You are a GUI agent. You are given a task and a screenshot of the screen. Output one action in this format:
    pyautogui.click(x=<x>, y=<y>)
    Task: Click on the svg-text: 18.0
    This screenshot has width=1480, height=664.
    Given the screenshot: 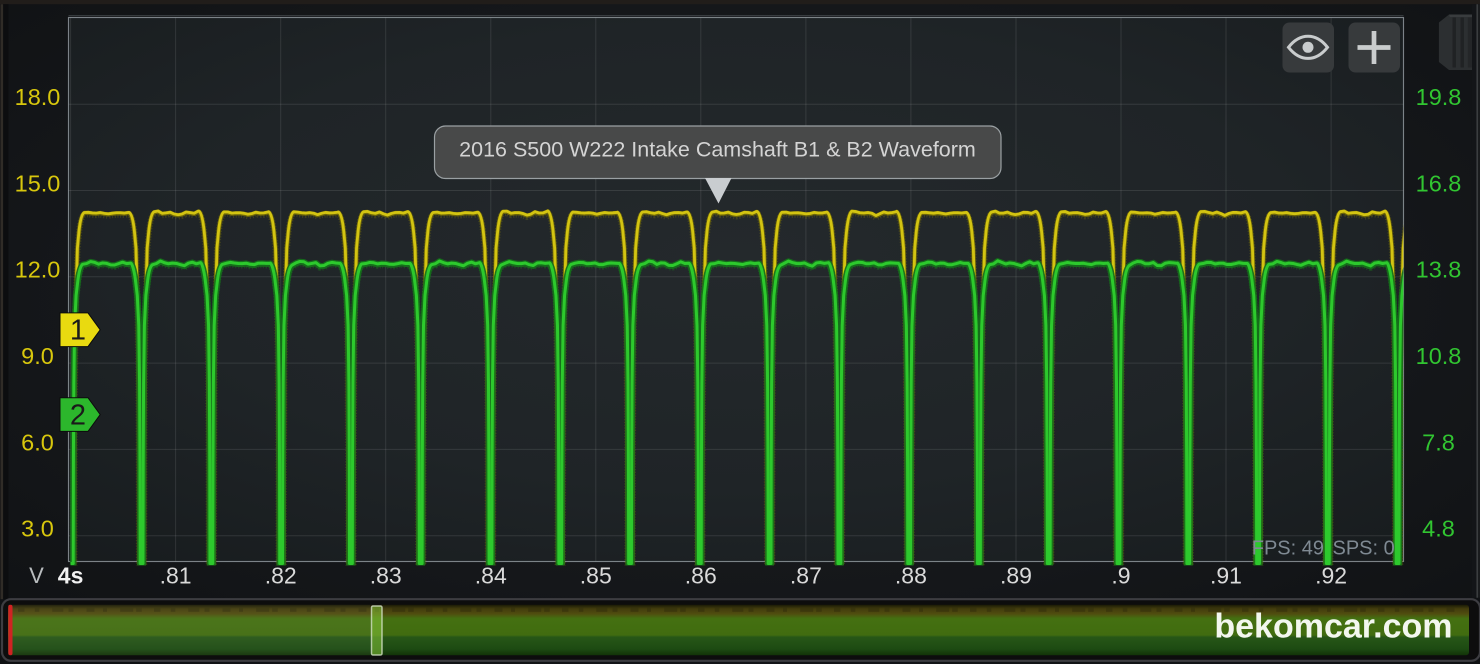 What is the action you would take?
    pyautogui.click(x=38, y=97)
    